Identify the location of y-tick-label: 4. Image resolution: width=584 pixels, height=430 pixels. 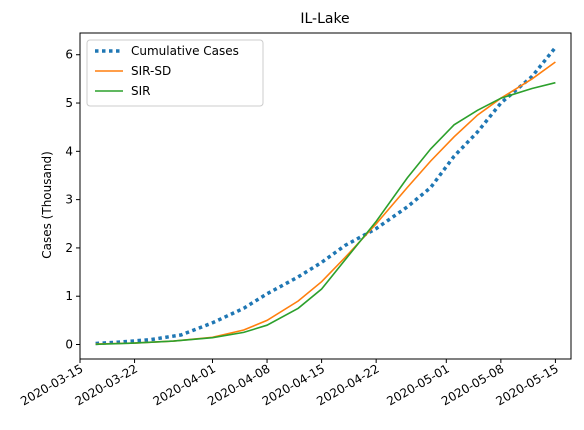
(69, 151).